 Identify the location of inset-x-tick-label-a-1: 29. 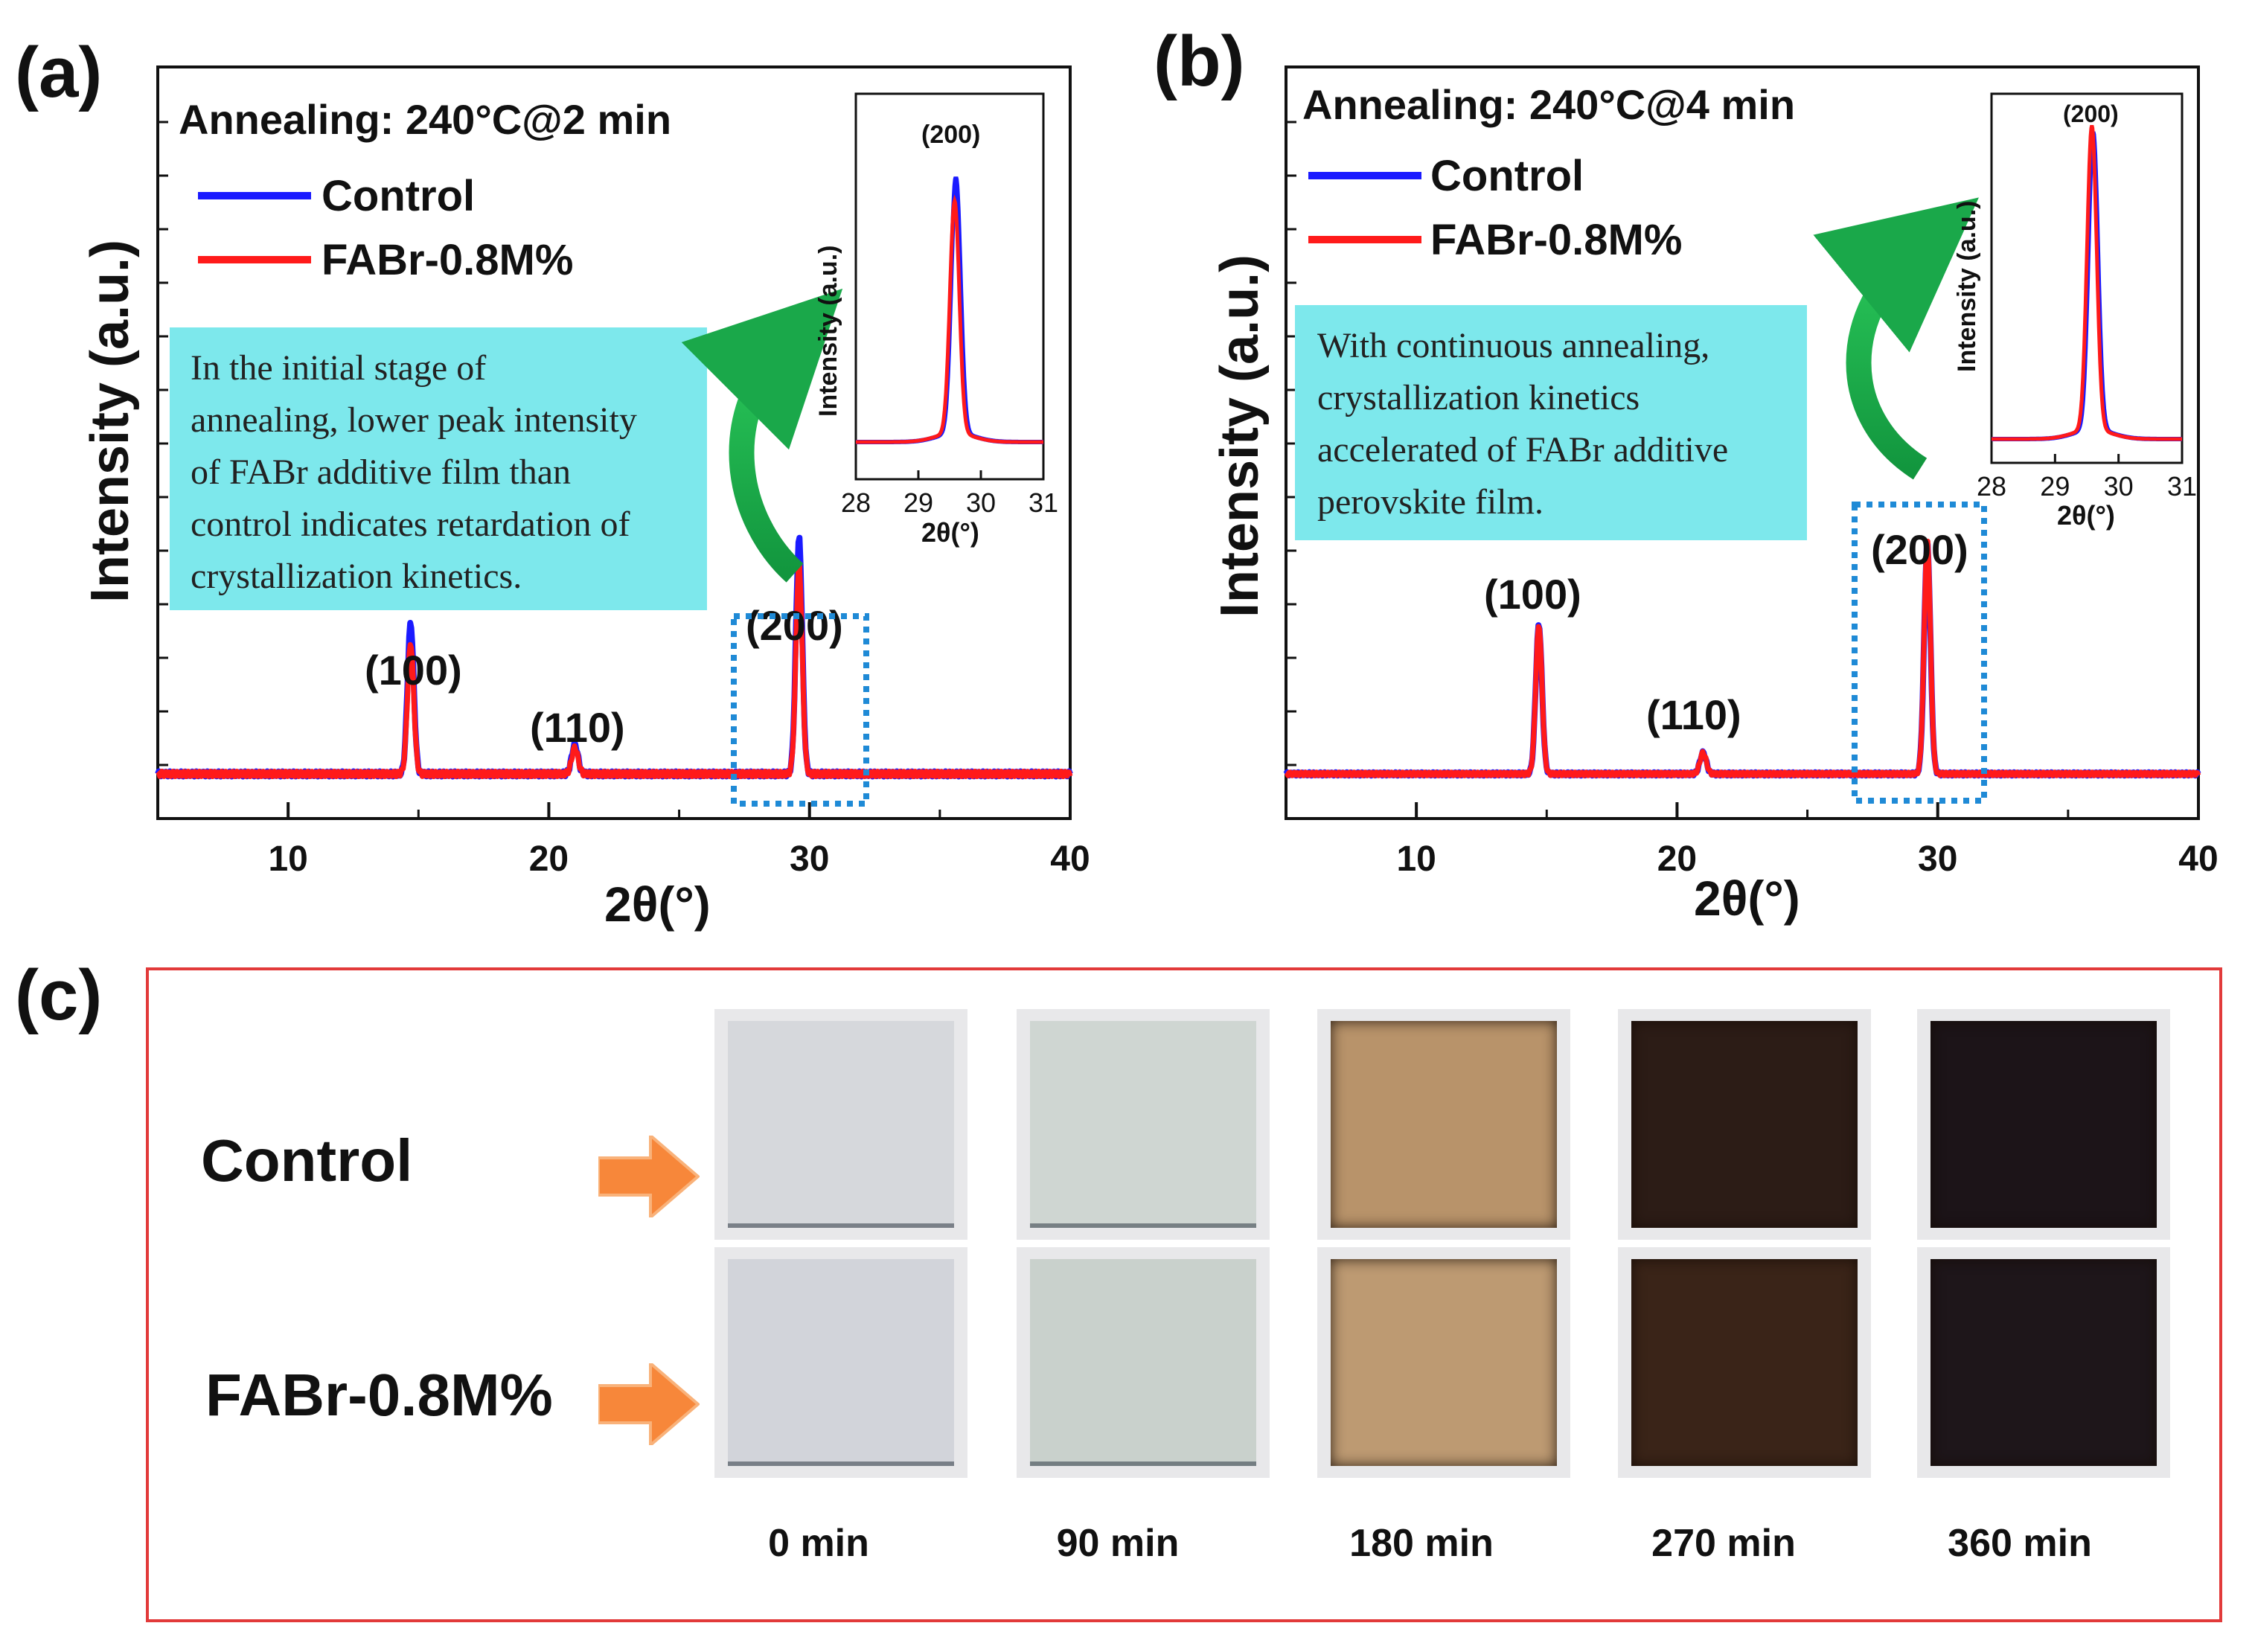
(918, 502).